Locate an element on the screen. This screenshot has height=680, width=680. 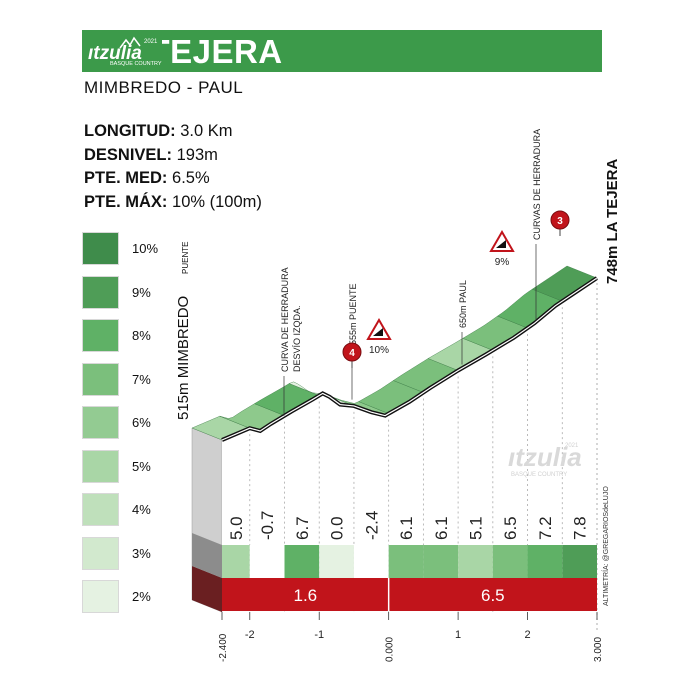
category-marker-label: 3 is located at coordinates (560, 221).